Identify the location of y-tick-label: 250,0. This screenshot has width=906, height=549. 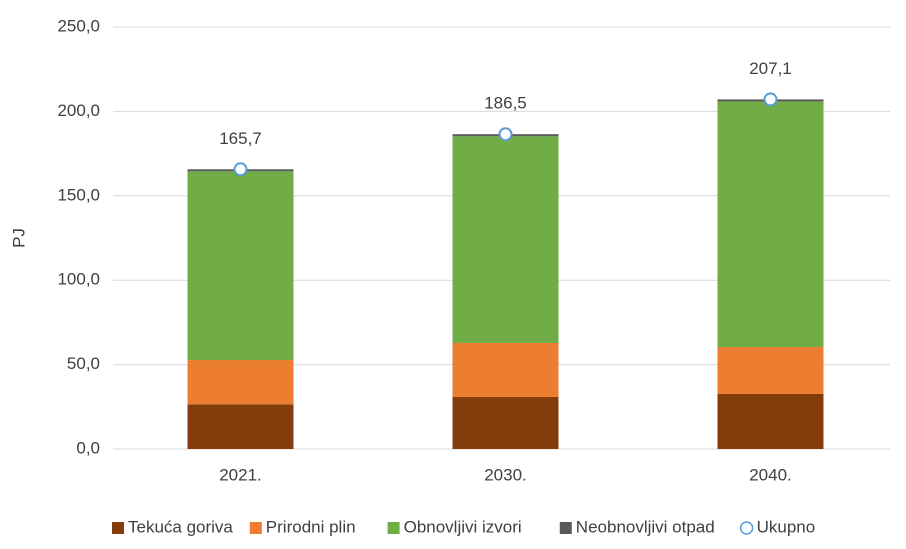
(78, 25).